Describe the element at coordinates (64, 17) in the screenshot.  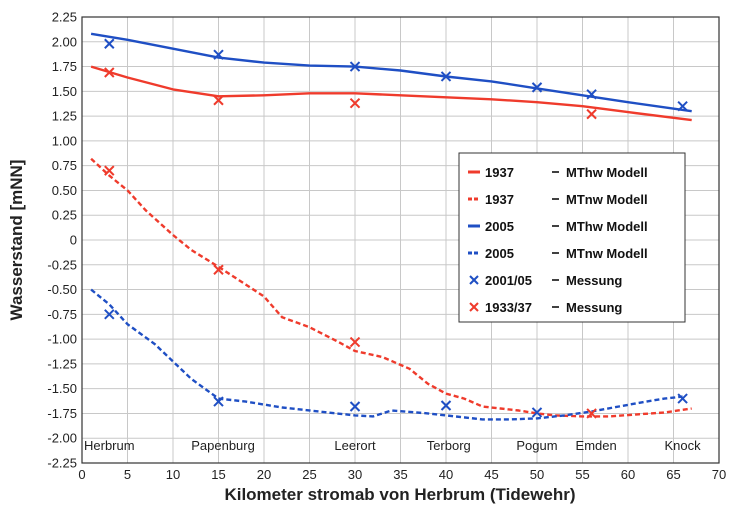
I see `y-tick-label: 2.25` at that location.